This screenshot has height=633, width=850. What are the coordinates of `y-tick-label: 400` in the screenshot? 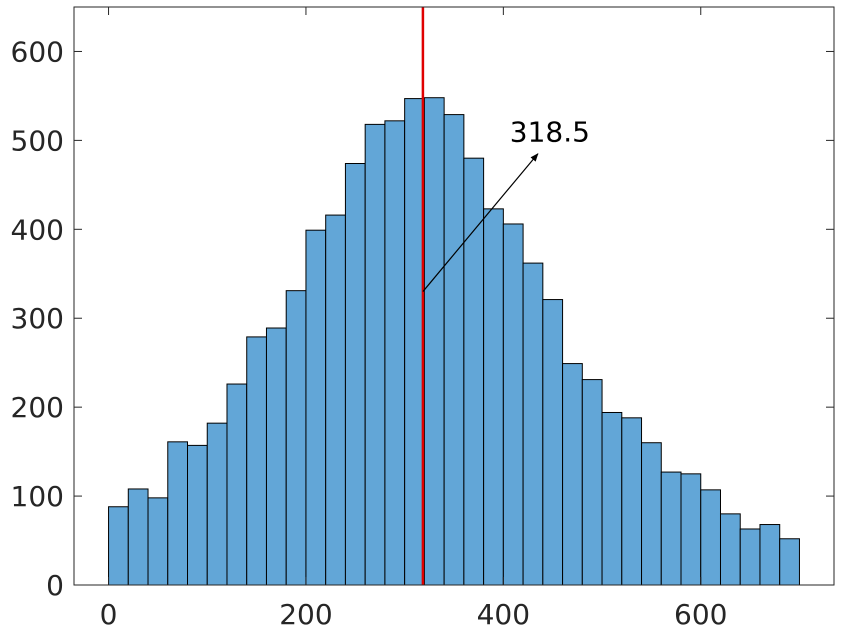 It's located at (37, 229).